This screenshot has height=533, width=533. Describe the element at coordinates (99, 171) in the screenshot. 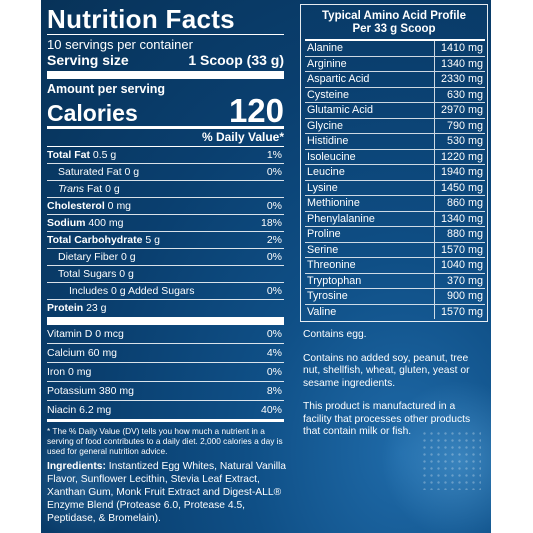

I see `nutrient-label: Saturated Fat 0 g` at that location.